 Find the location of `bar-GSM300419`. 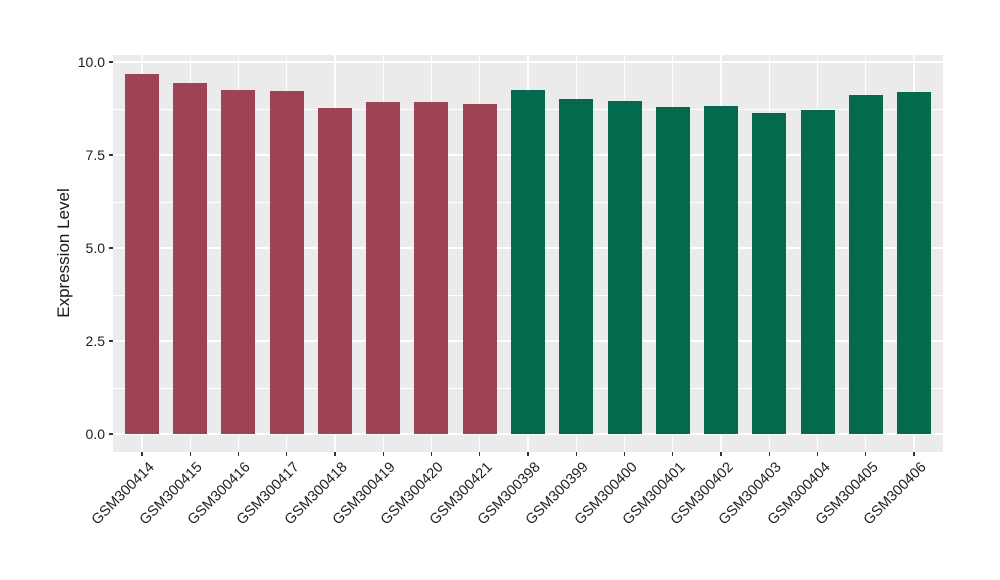

bar-GSM300419 is located at coordinates (383, 267).